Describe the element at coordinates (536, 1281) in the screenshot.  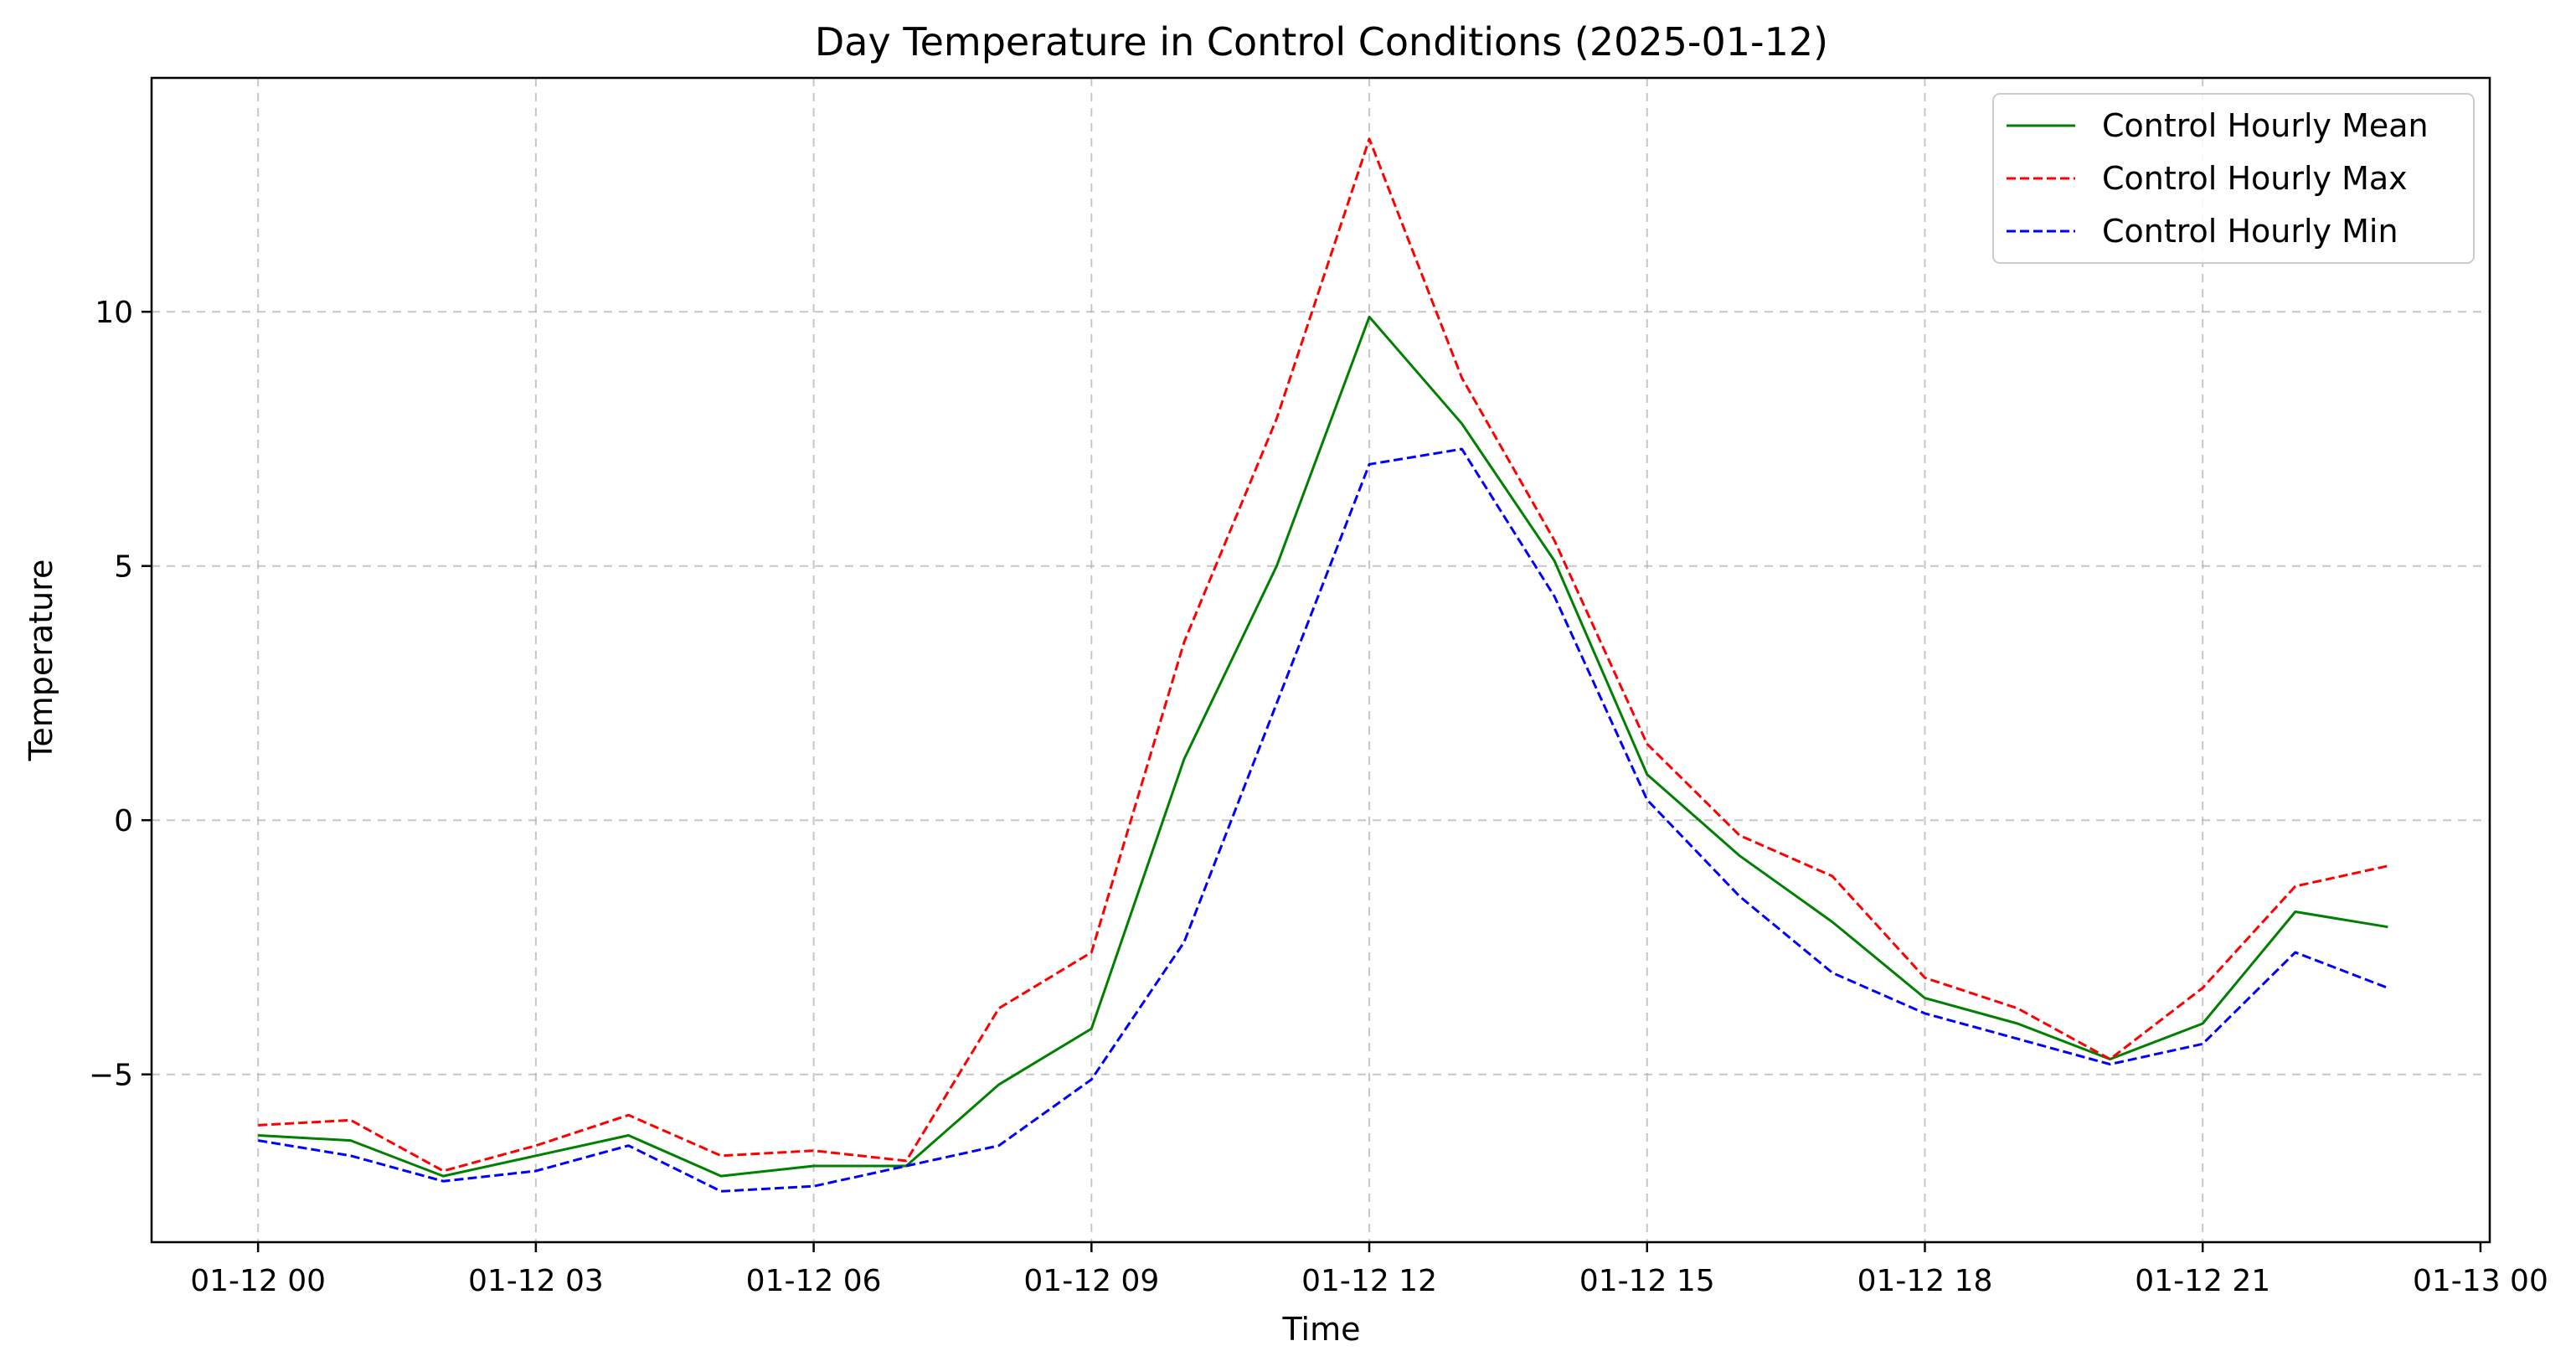
I see `x-tick-label: 01-12 03` at that location.